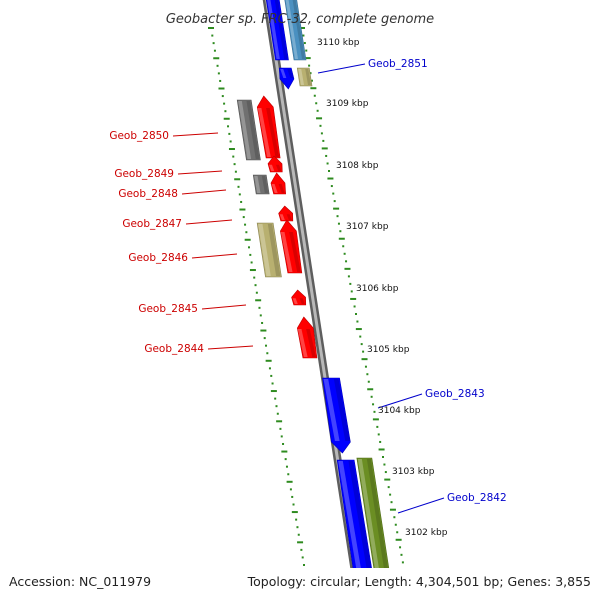 Image resolution: width=600 pixels, height=600 pixels. I want to click on gene-label-geob_2842: Geob_2842, so click(452, 503).